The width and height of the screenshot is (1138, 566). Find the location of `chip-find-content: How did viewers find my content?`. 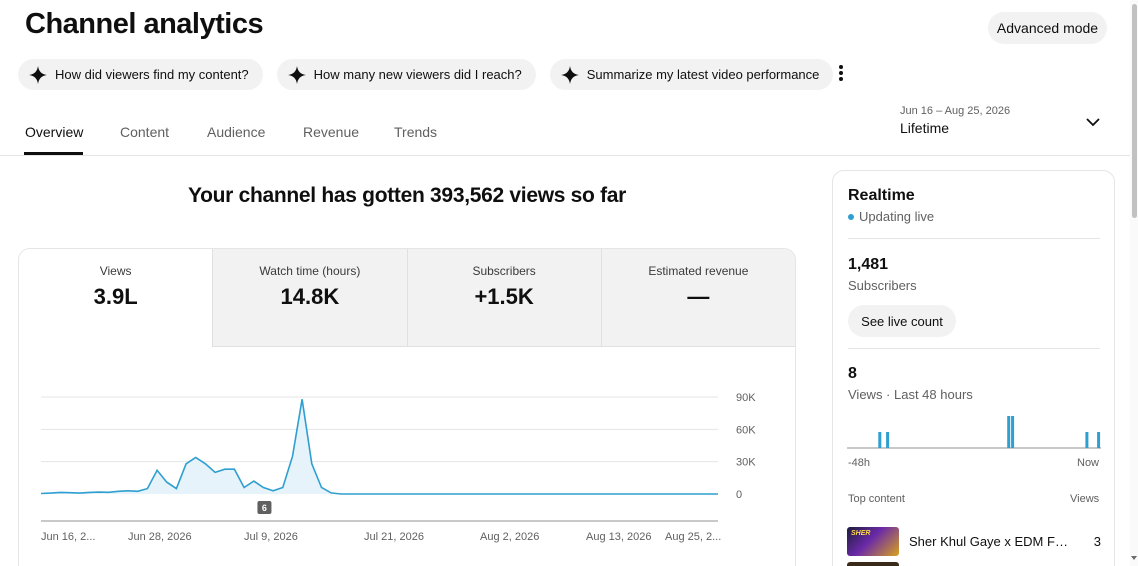

chip-find-content: How did viewers find my content? is located at coordinates (140, 74).